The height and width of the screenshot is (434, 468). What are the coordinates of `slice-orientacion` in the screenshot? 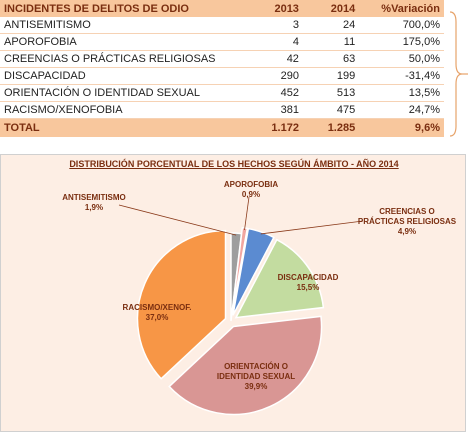 It's located at (245, 365).